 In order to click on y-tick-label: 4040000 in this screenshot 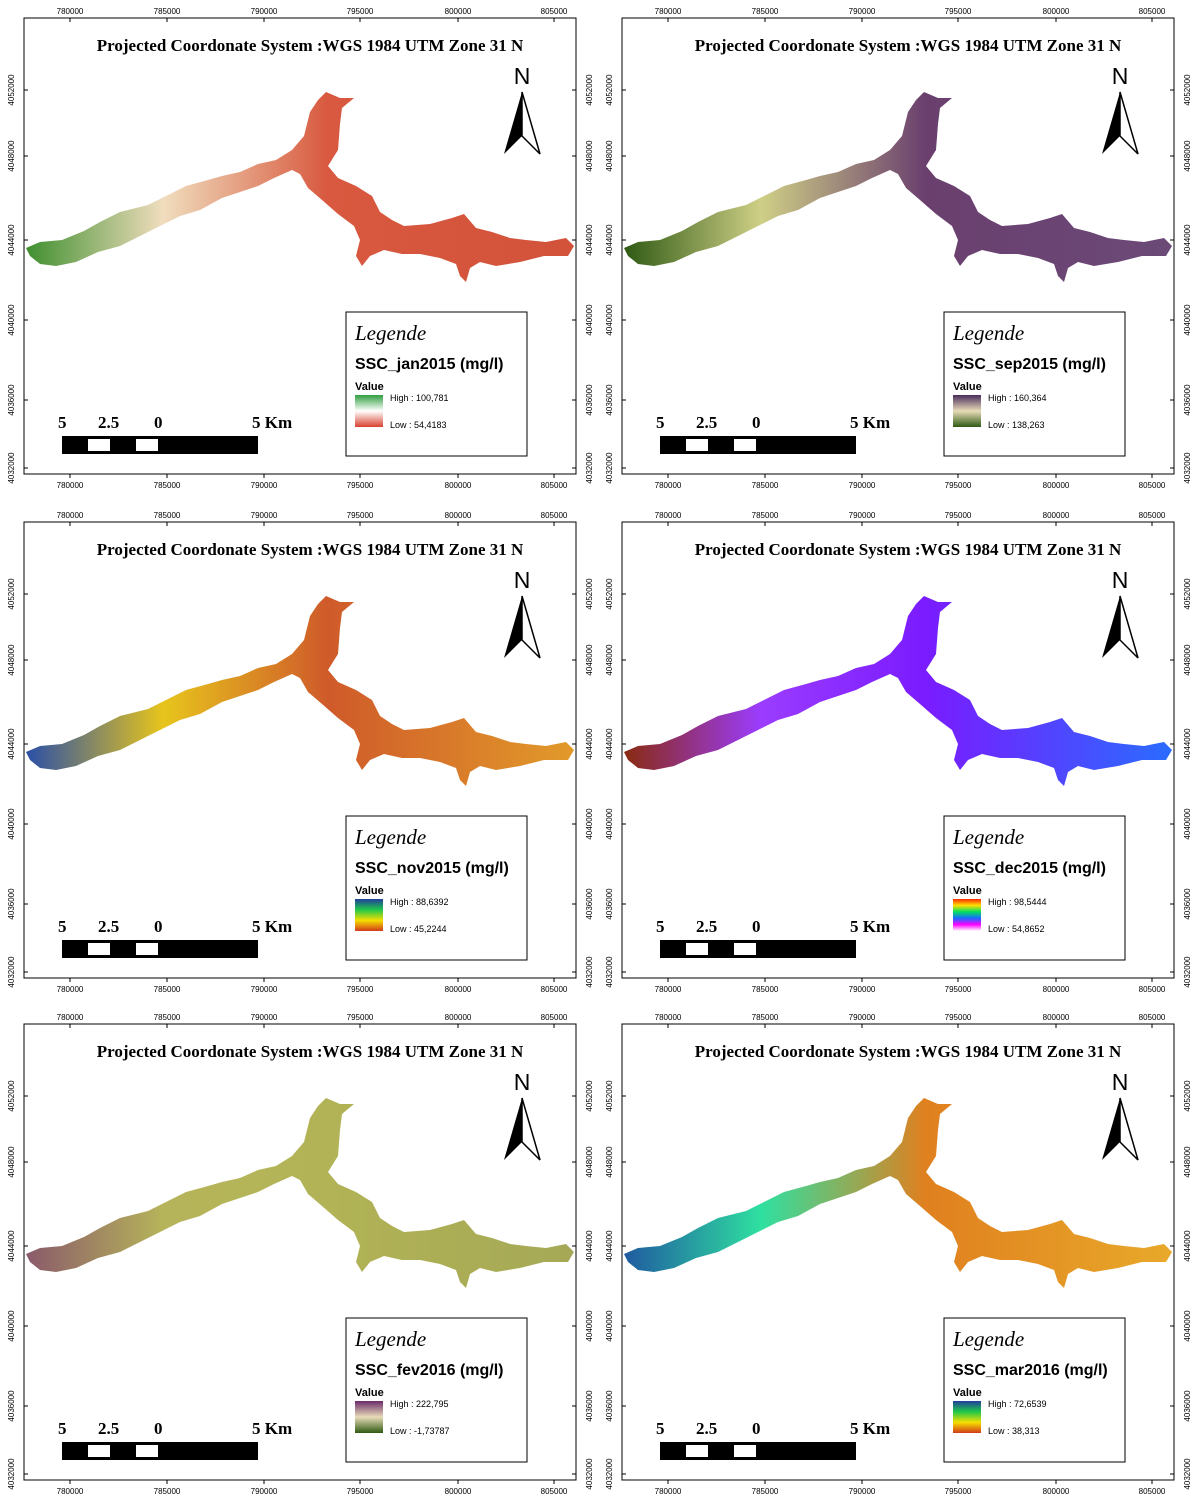, I will do `click(1187, 1326)`.